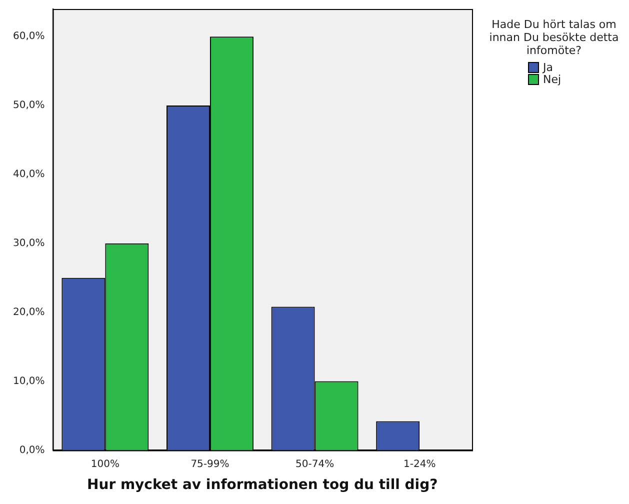 The width and height of the screenshot is (629, 504). What do you see at coordinates (28, 36) in the screenshot?
I see `y-tick-label: 60,0%` at bounding box center [28, 36].